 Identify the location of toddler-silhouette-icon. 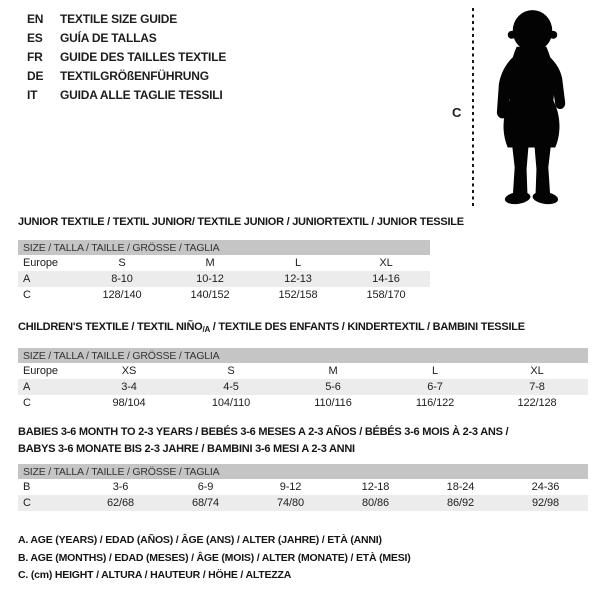
(531, 107).